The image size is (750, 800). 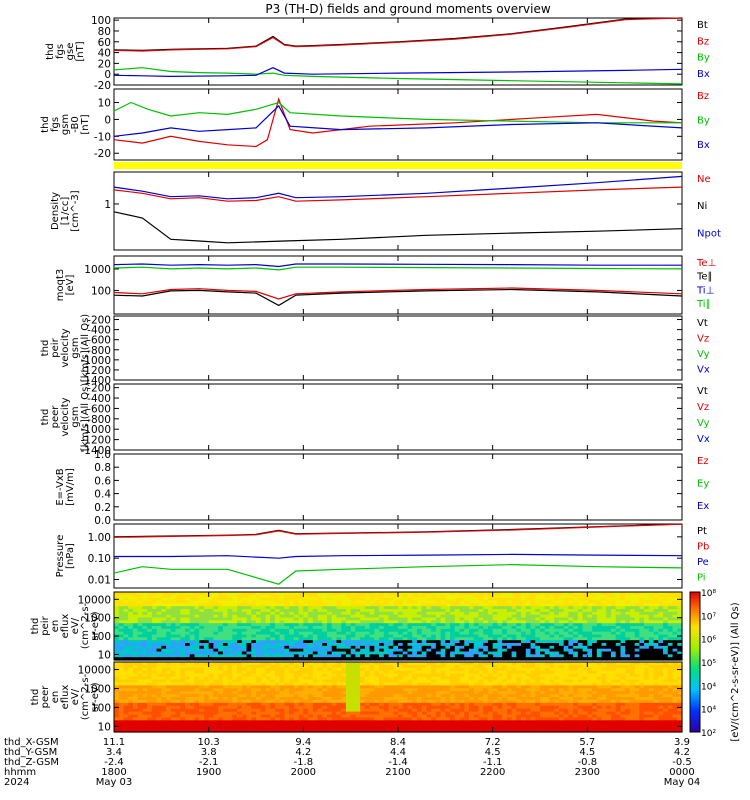 What do you see at coordinates (114, 762) in the screenshot?
I see `xaxis-value: -2.4` at bounding box center [114, 762].